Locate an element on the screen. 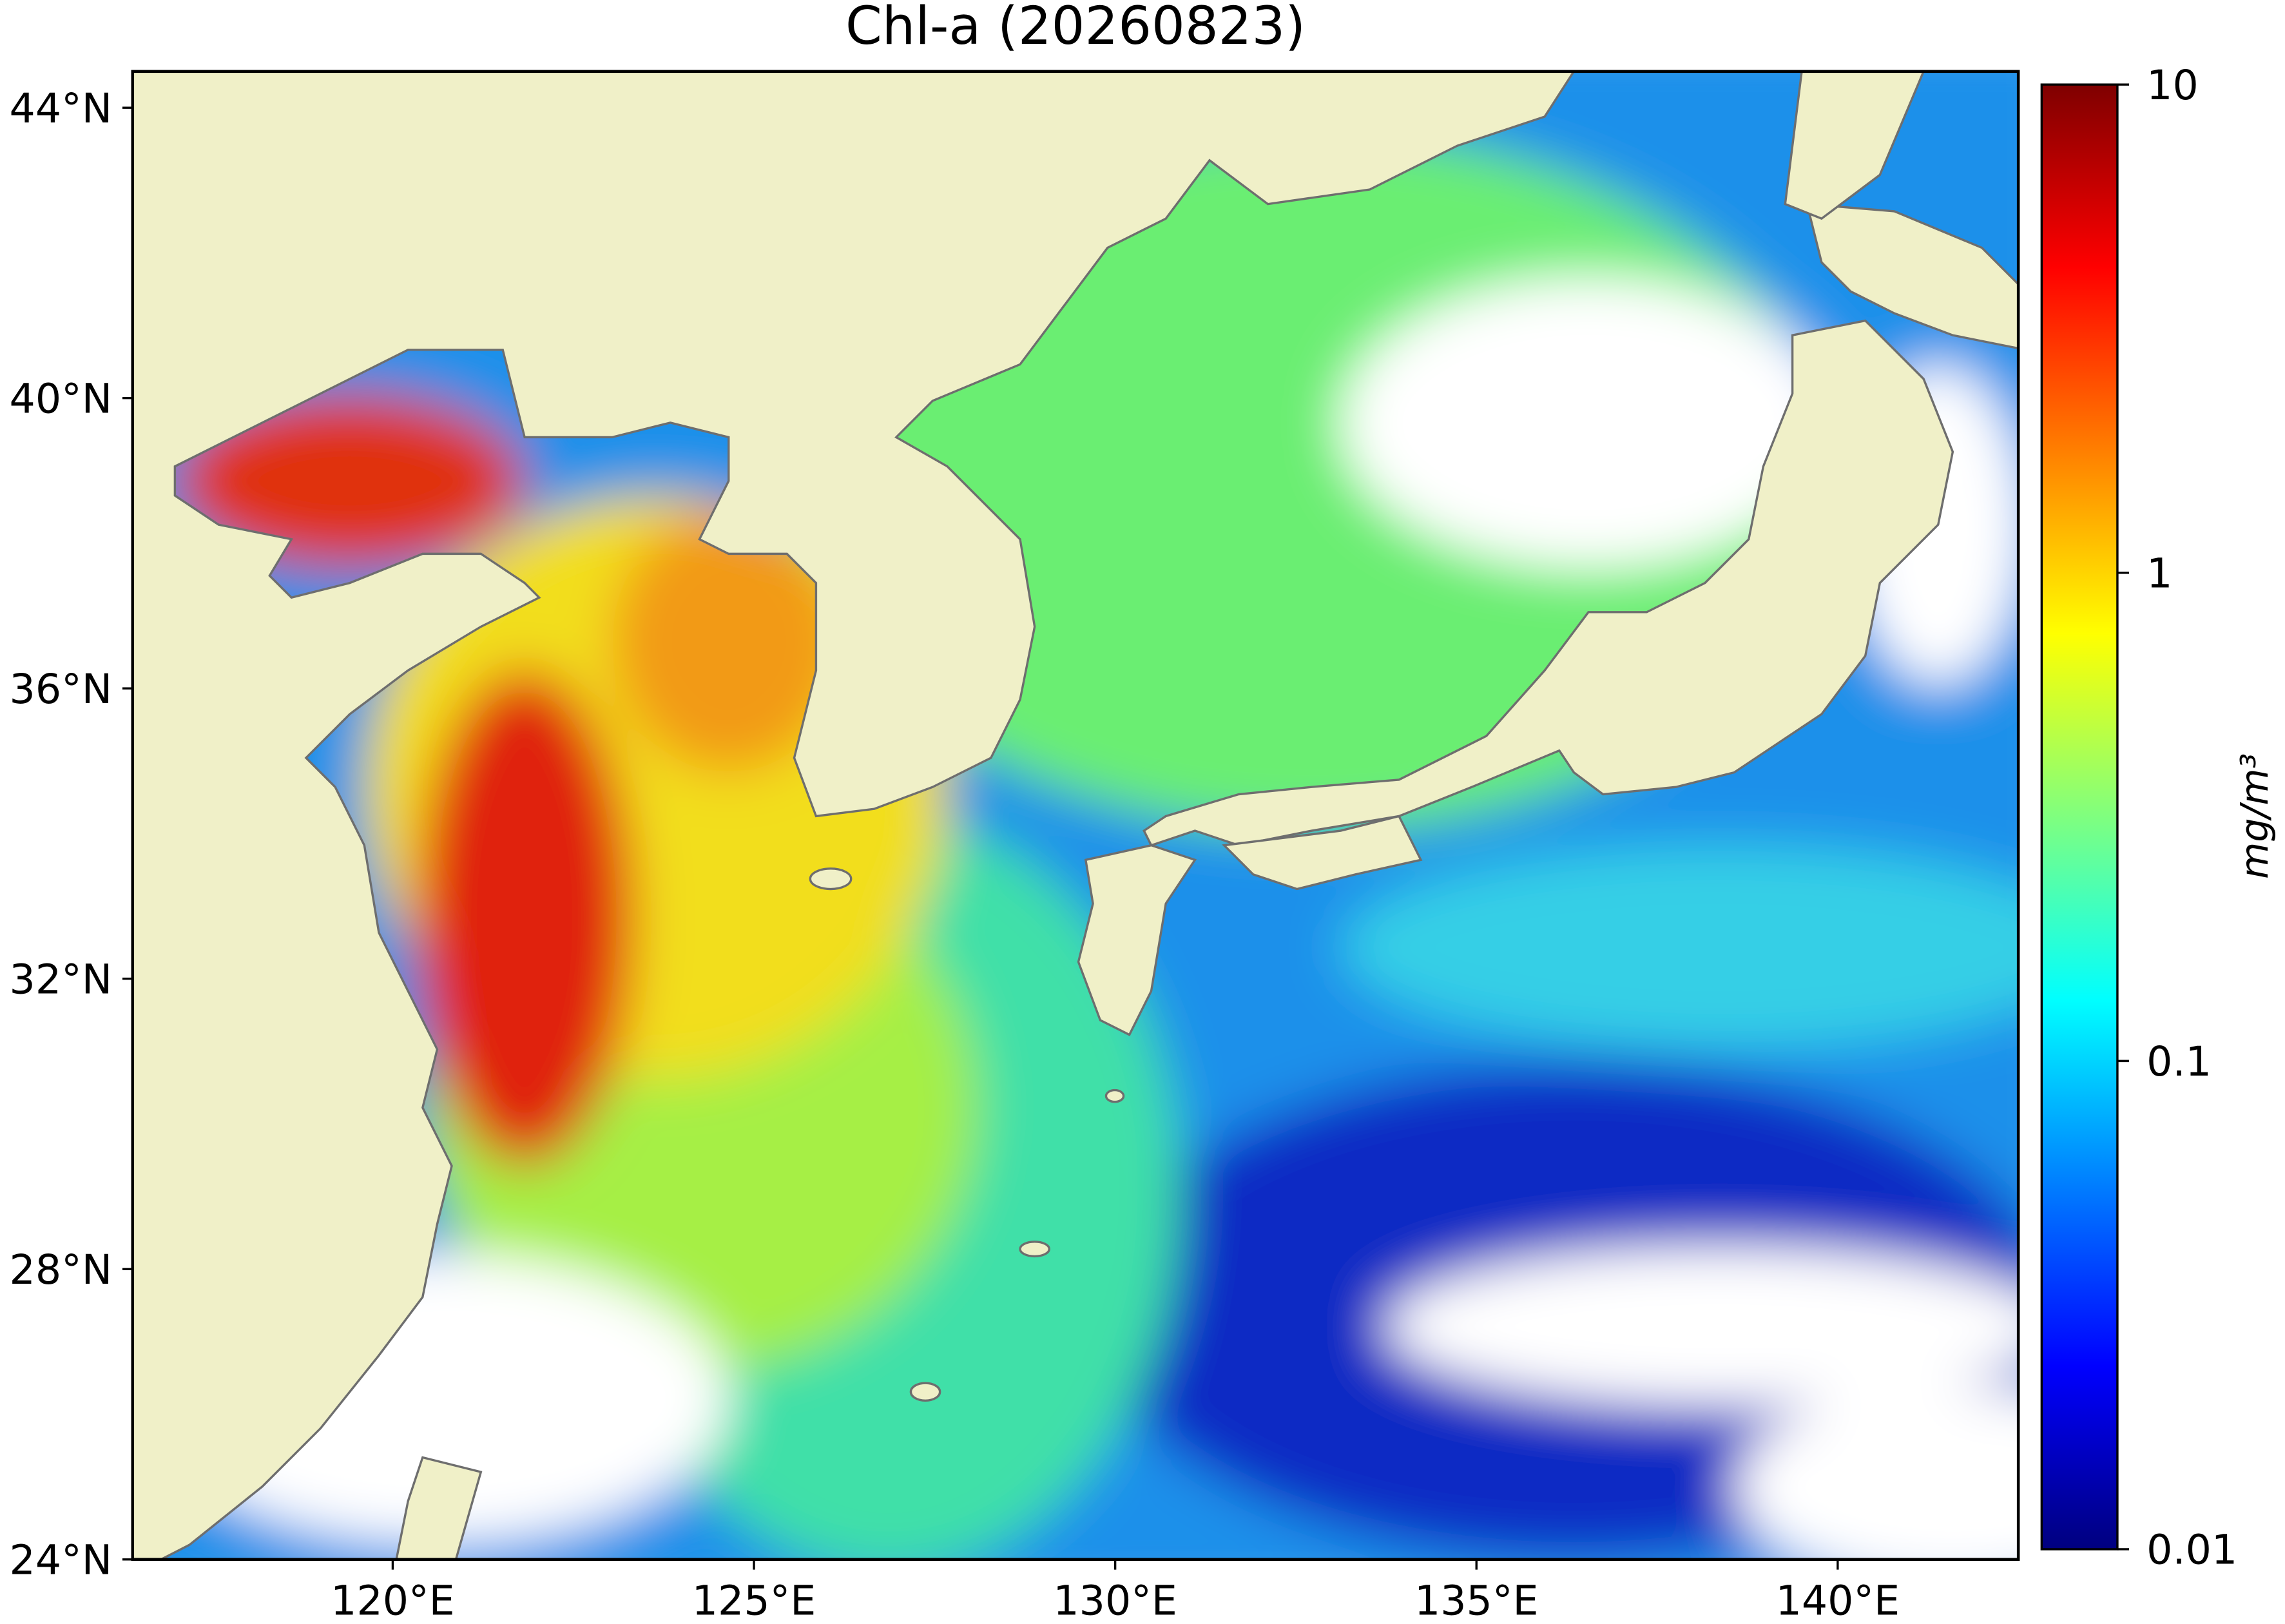 This screenshot has width=2285, height=1624. land-jeju is located at coordinates (831, 879).